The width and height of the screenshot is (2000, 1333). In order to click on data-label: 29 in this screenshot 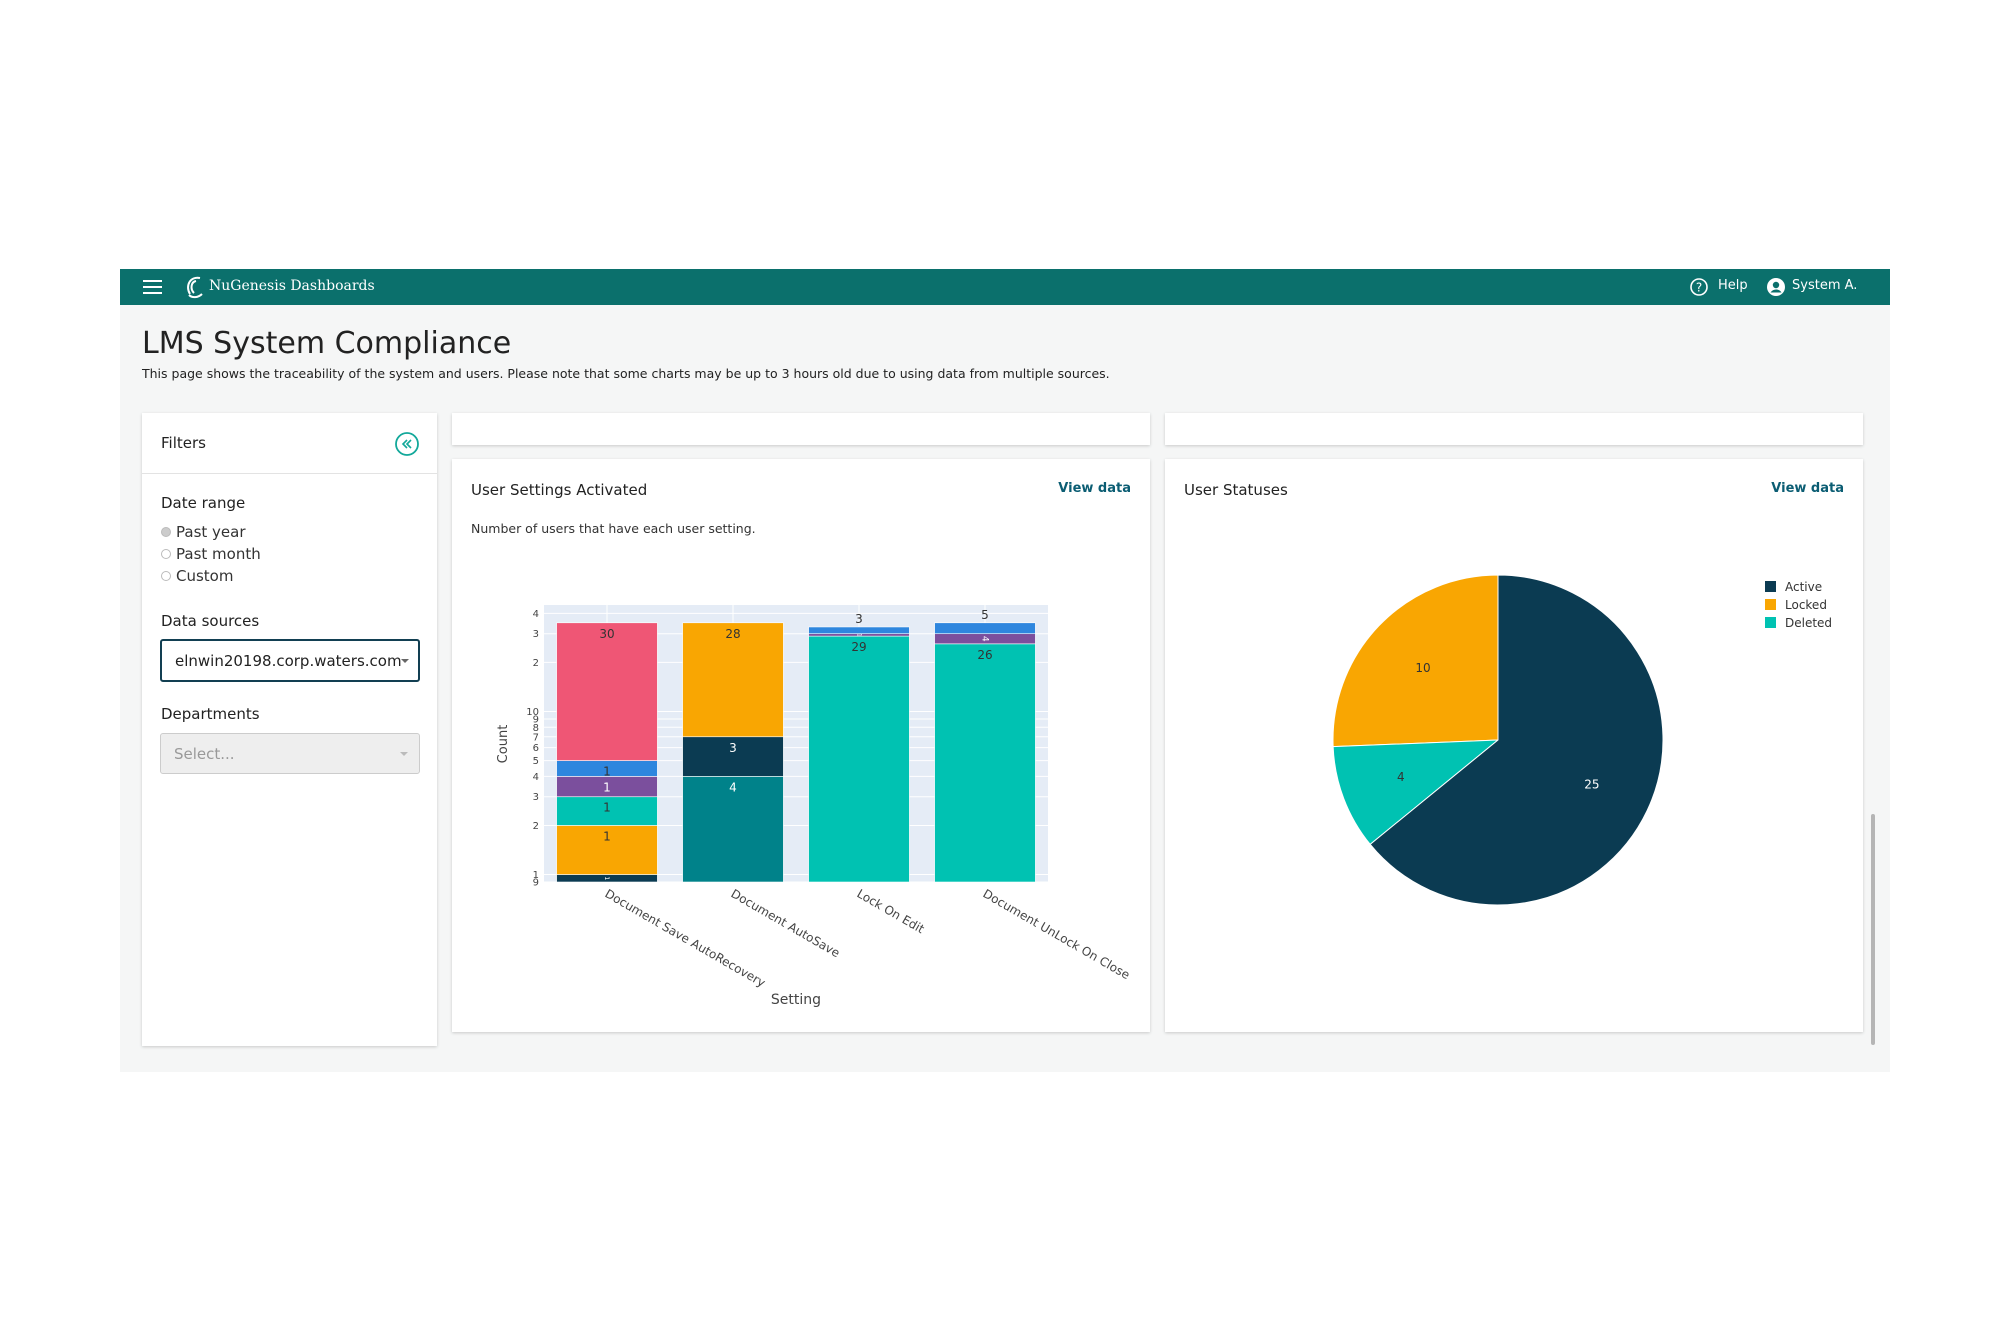, I will do `click(858, 647)`.